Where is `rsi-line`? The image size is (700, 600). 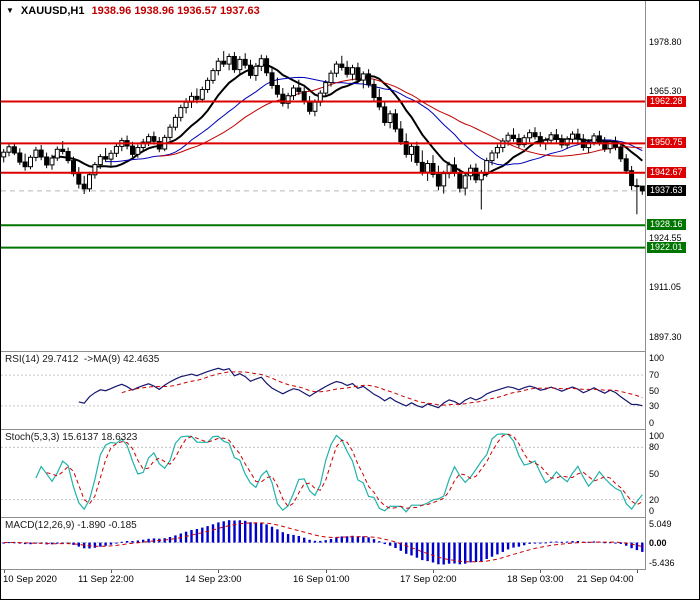
rsi-line is located at coordinates (360, 388).